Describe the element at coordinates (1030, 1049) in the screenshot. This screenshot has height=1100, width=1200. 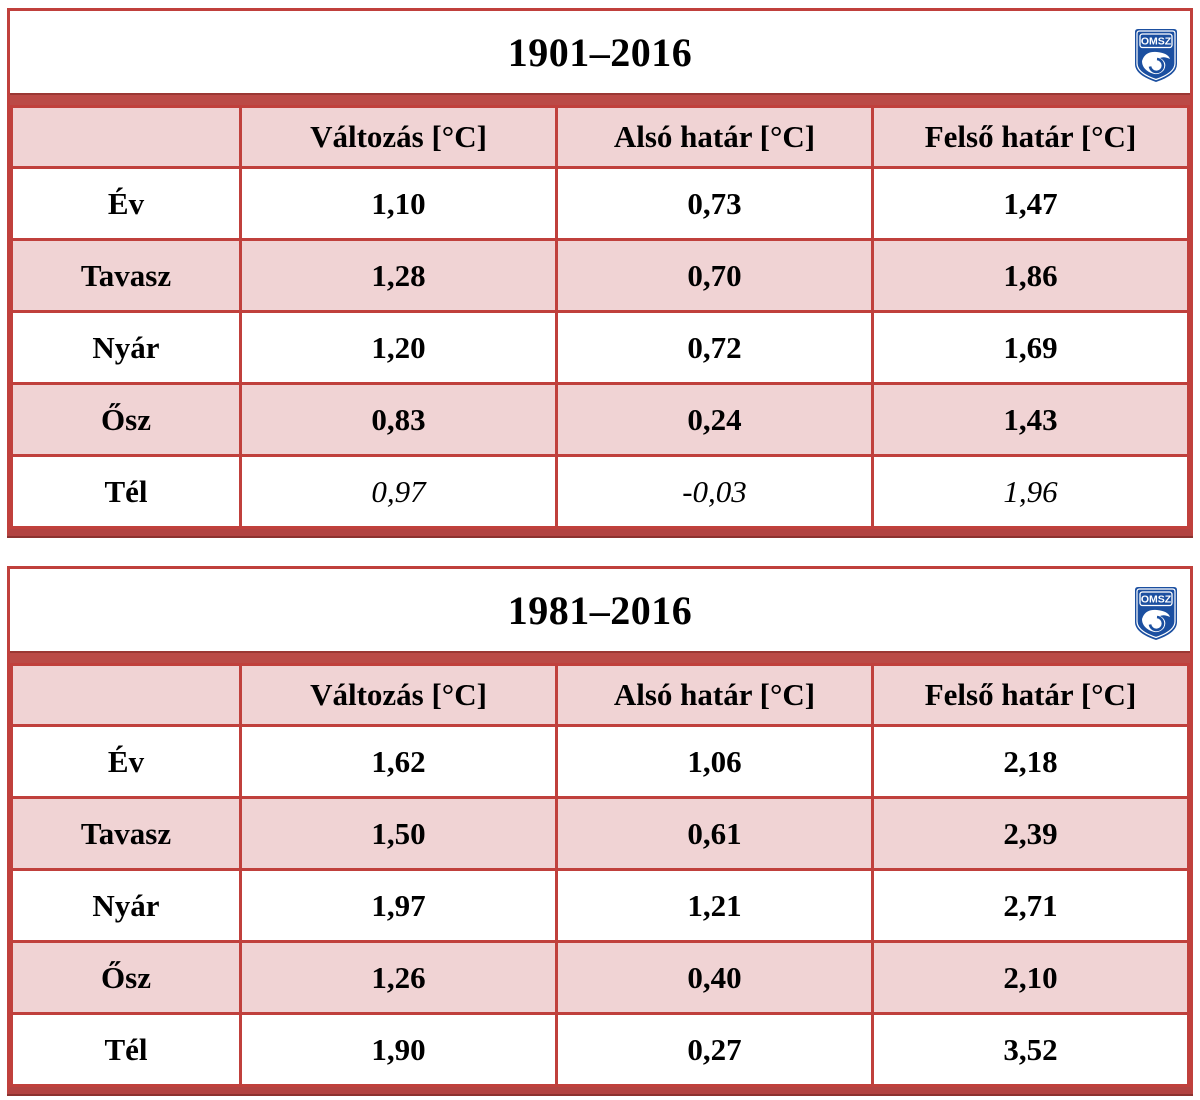
I see `cell-value: 3,52` at that location.